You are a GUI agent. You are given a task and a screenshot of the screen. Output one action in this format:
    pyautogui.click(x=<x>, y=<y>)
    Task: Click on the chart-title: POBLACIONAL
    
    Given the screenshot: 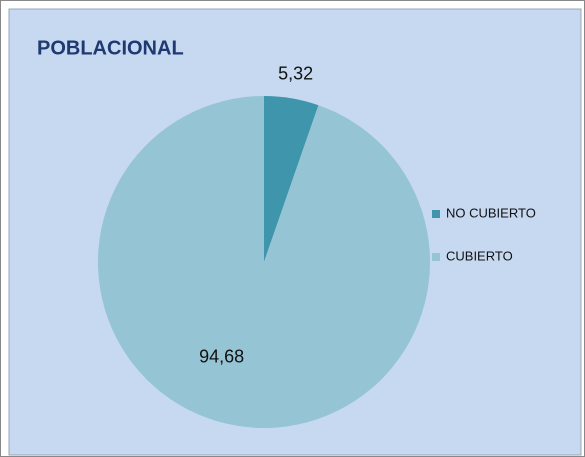 What is the action you would take?
    pyautogui.click(x=110, y=48)
    